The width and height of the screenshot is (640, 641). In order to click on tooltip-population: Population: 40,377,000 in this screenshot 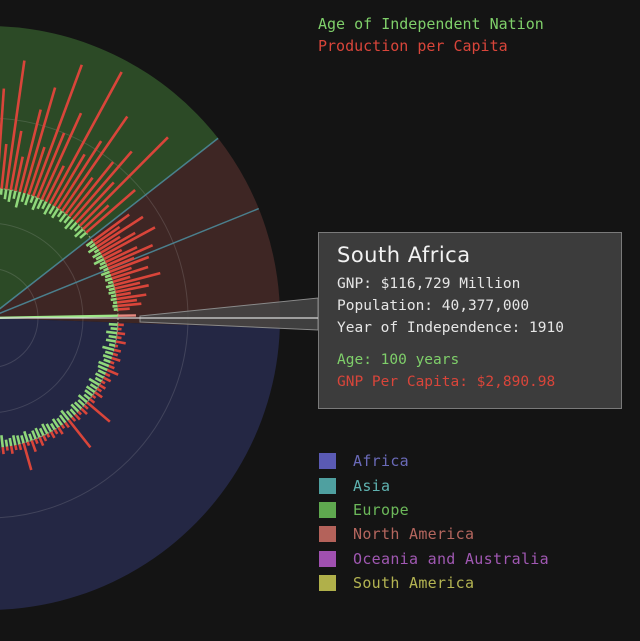, I will do `click(433, 306)`.